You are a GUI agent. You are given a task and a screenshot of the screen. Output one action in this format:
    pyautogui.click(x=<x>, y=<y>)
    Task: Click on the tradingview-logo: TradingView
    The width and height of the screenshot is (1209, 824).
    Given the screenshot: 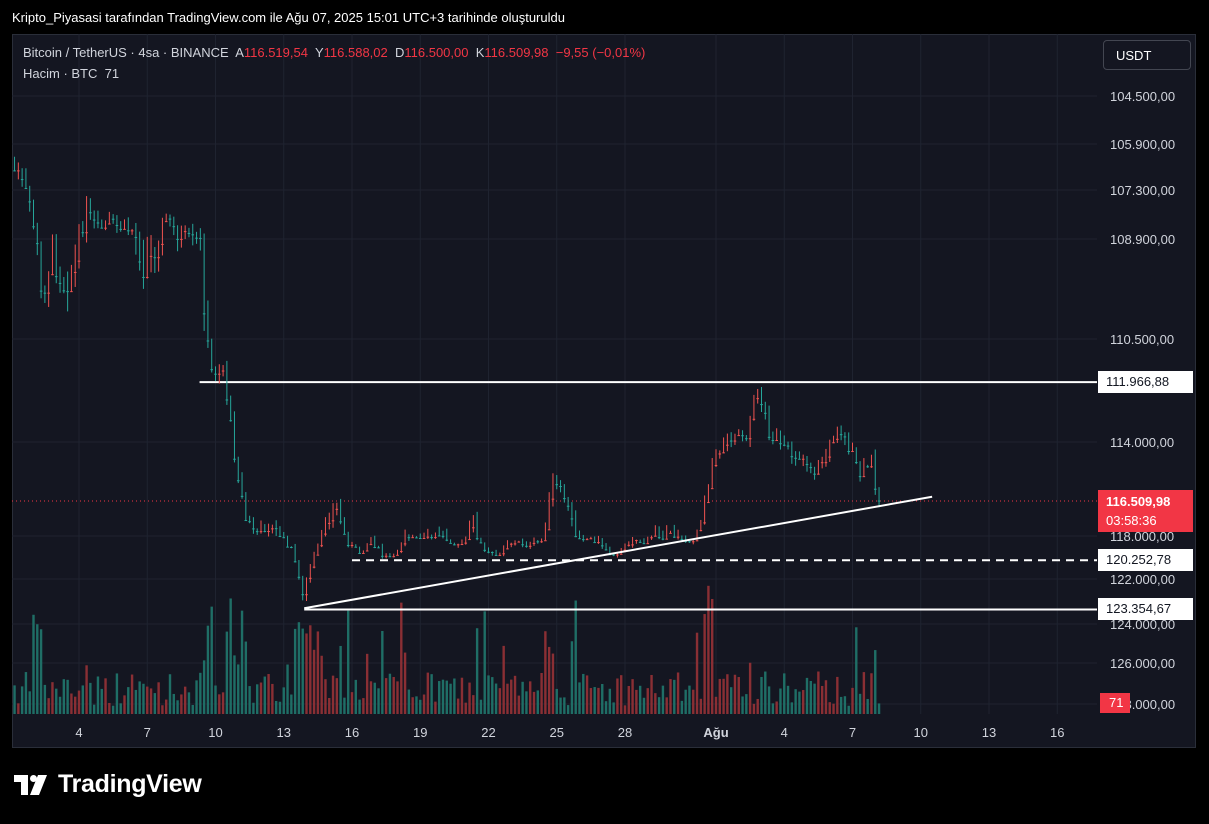 What is the action you would take?
    pyautogui.click(x=108, y=784)
    